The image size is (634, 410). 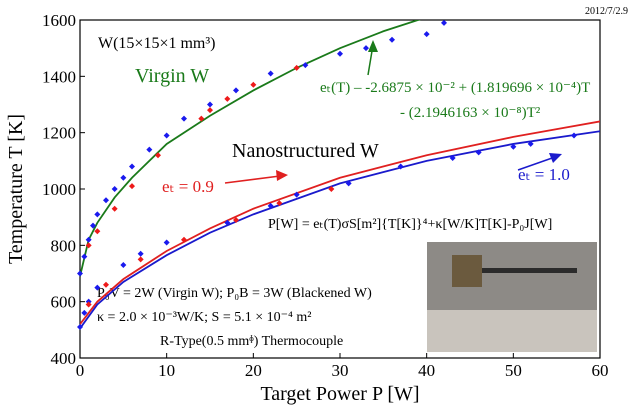 I want to click on y-tick-label: 800, so click(x=64, y=245).